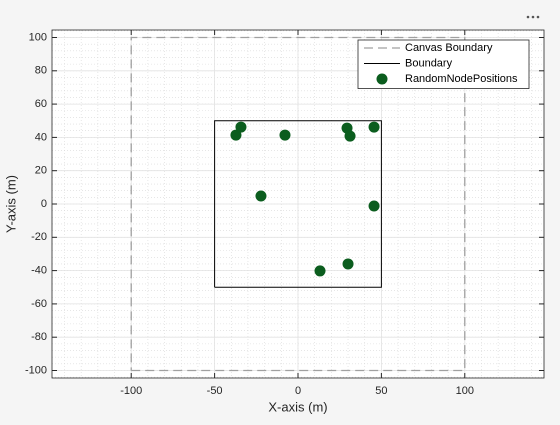 This screenshot has height=425, width=560. I want to click on y-tick-label: -20, so click(39, 237).